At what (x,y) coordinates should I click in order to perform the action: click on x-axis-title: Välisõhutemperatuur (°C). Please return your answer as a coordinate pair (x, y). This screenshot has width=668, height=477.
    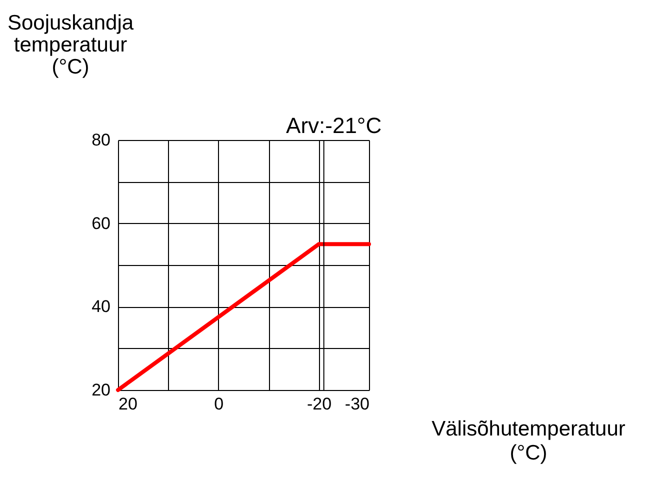
    Looking at the image, I should click on (529, 441).